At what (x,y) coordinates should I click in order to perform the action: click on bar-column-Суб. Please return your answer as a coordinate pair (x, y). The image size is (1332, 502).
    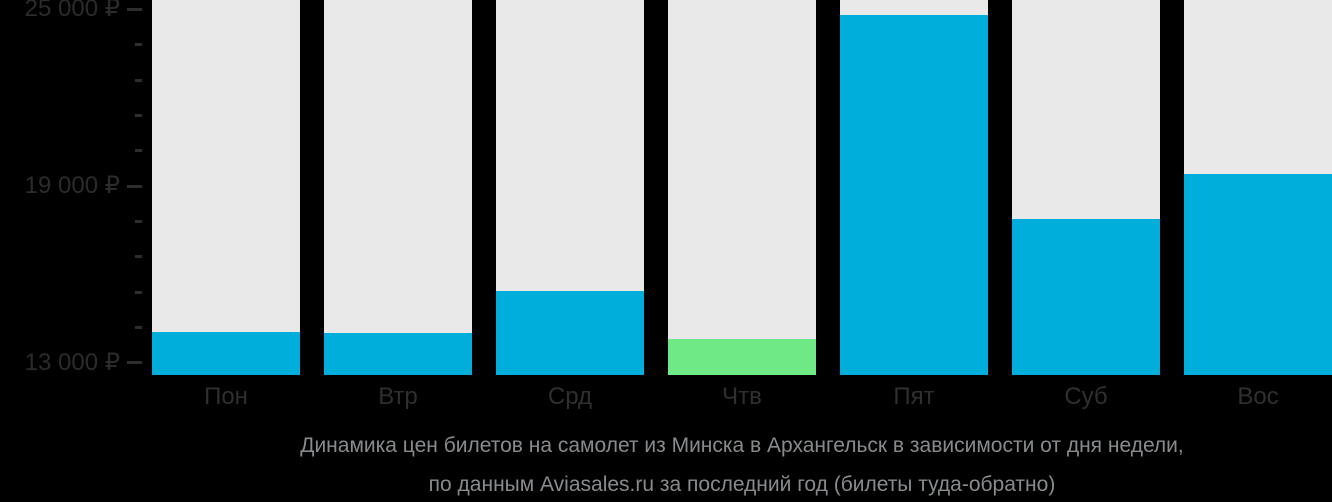
    Looking at the image, I should click on (1086, 187).